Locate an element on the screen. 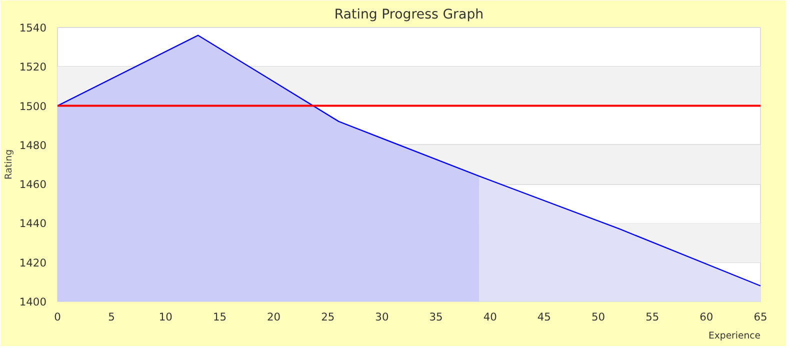  x-tick-label: 20 is located at coordinates (274, 317).